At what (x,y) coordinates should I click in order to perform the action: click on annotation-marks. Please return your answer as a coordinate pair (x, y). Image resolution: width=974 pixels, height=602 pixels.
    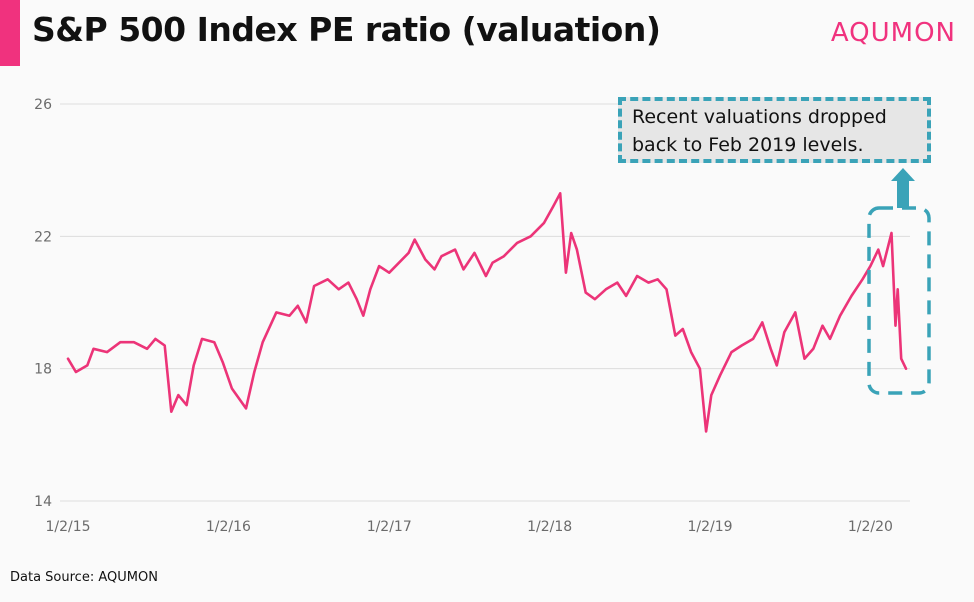
    Looking at the image, I should click on (899, 281).